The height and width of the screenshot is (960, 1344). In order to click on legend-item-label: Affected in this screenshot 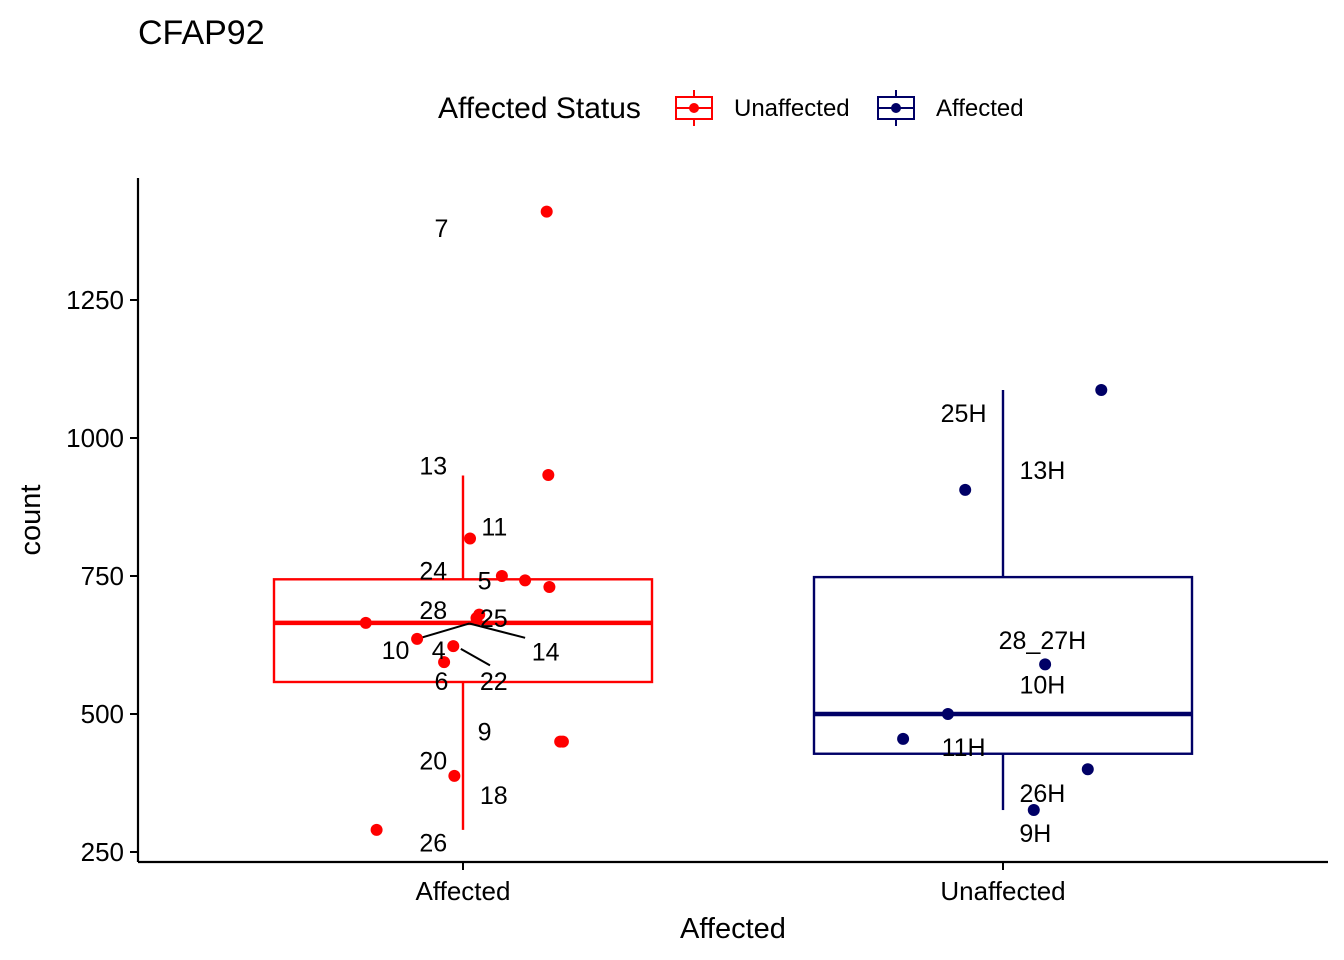, I will do `click(980, 108)`.